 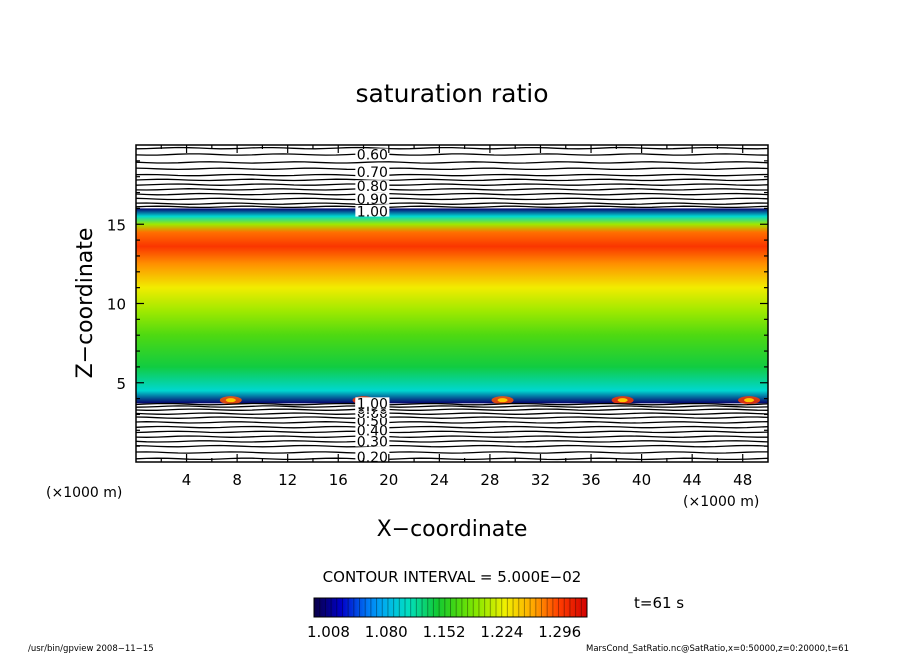 What do you see at coordinates (91, 649) in the screenshot?
I see `footer-left: /usr/bin/gpview 2008−11−15` at bounding box center [91, 649].